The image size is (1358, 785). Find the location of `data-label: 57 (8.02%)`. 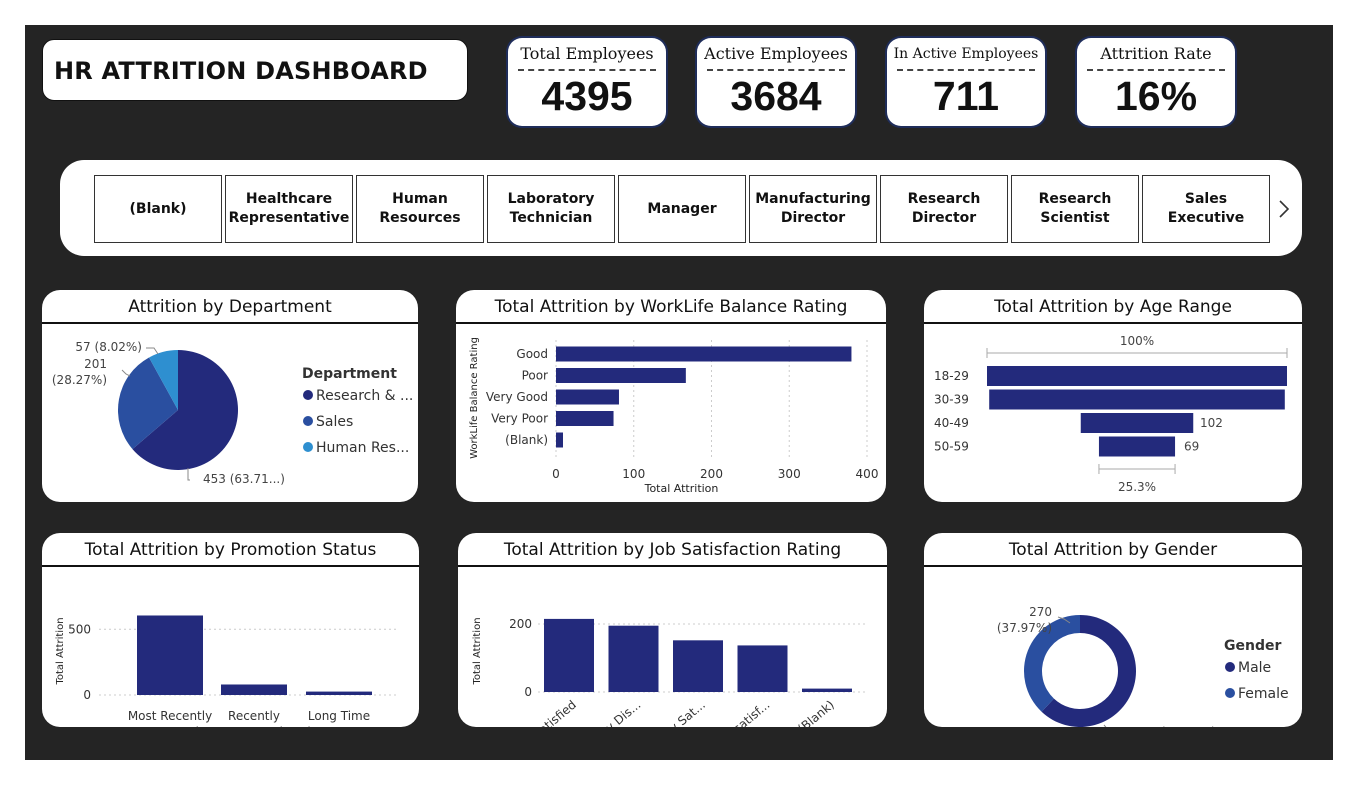

data-label: 57 (8.02%) is located at coordinates (108, 347).